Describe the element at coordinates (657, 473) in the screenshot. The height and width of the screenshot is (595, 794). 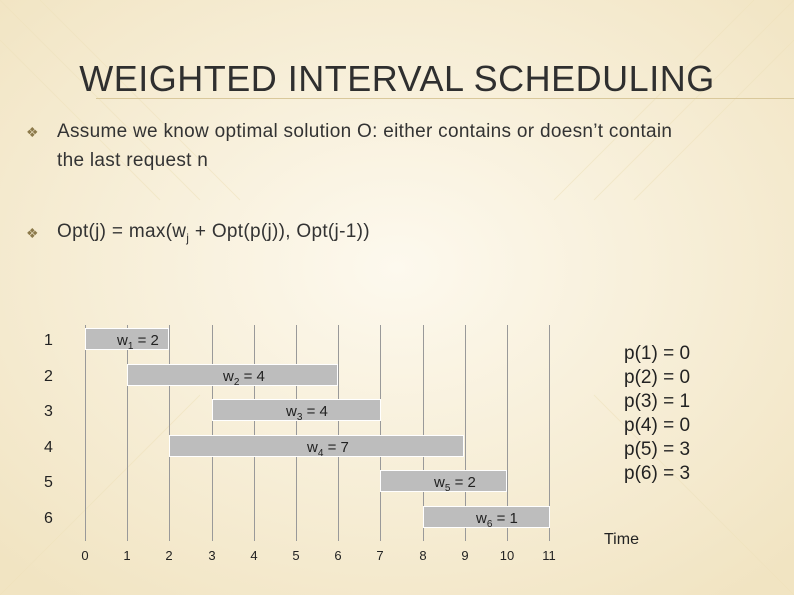
I see `p-value: p(6) = 3` at that location.